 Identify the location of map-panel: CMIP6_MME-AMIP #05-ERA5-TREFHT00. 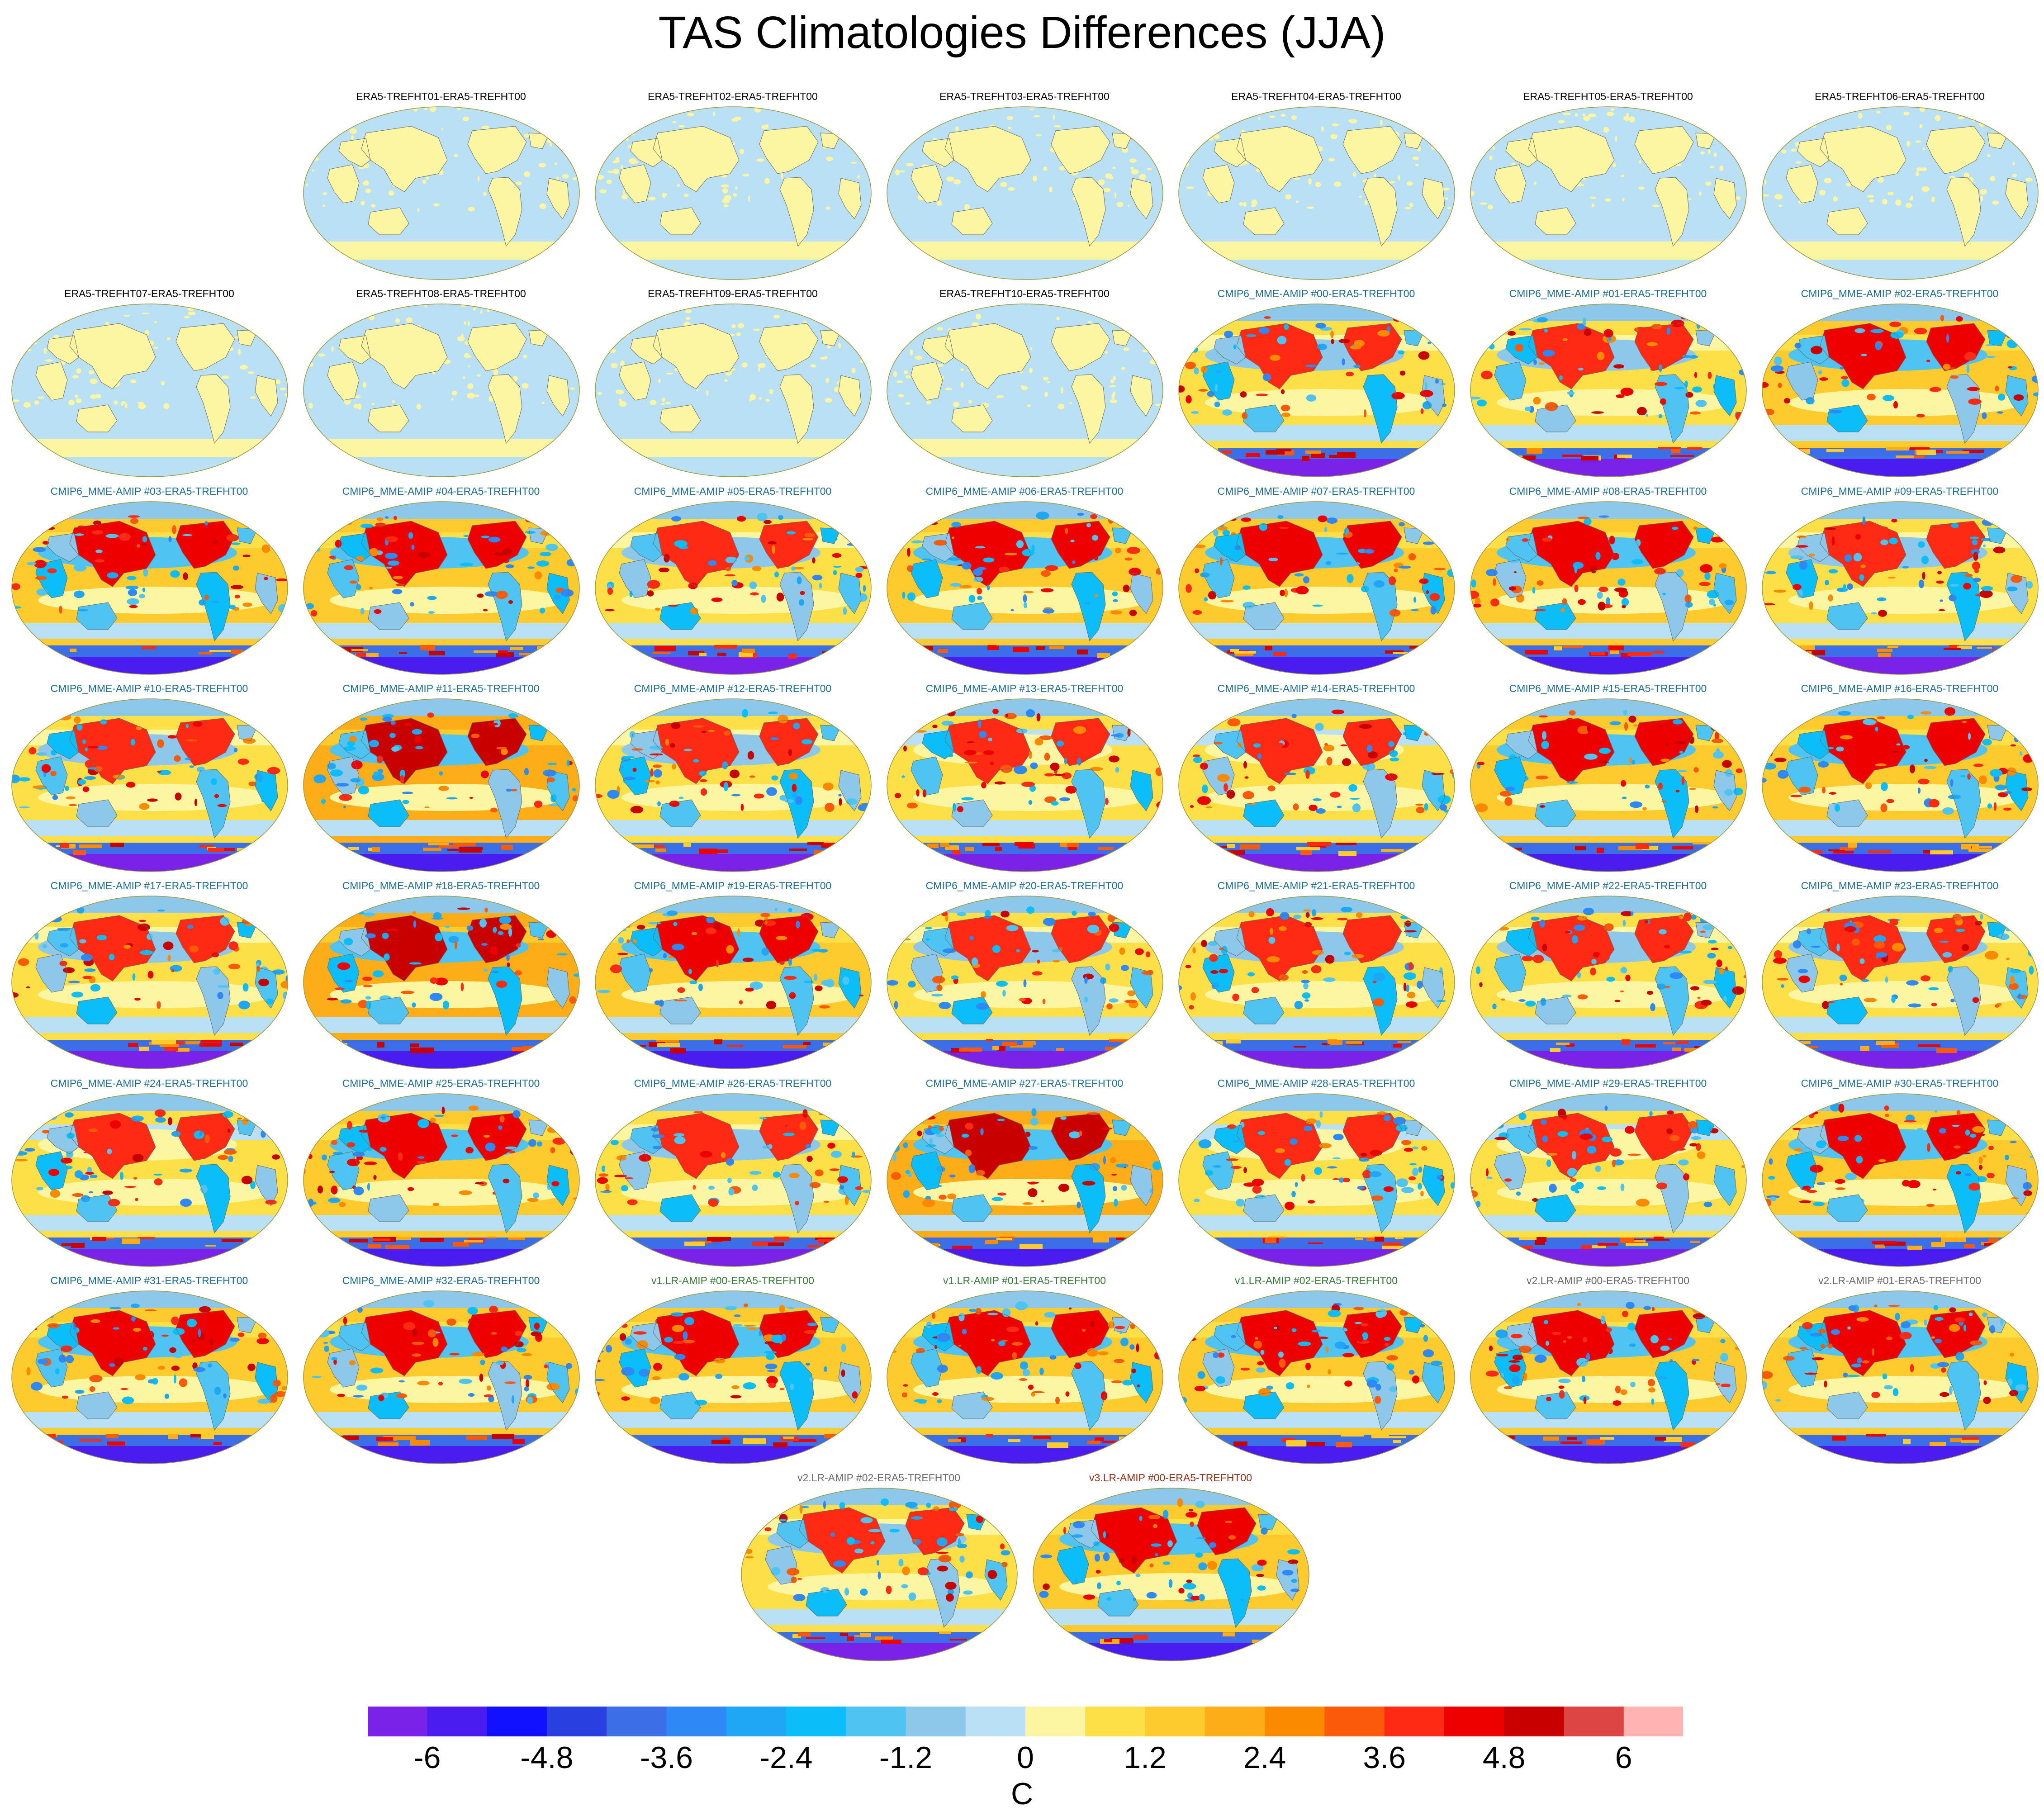
(733, 580).